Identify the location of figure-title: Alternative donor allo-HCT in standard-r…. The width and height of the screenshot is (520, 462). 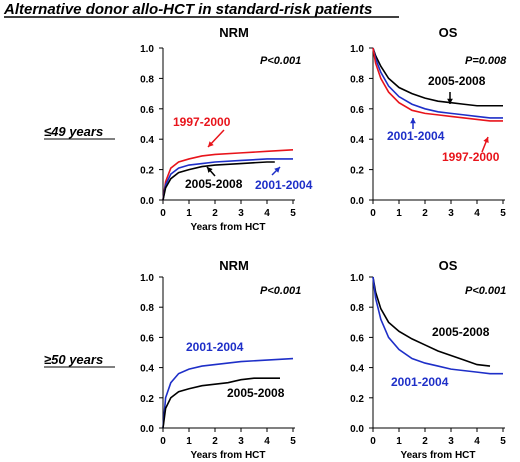
(187, 9).